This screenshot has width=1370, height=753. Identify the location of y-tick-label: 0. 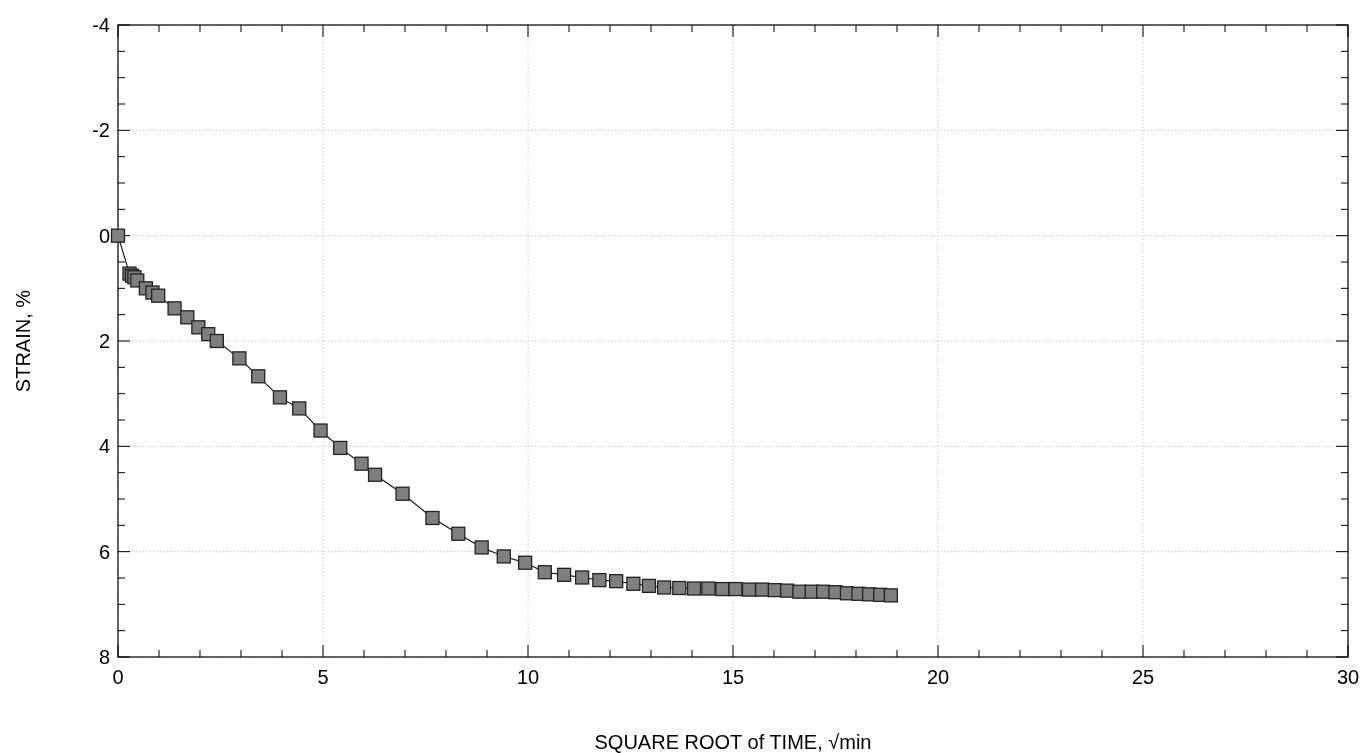
(104, 235).